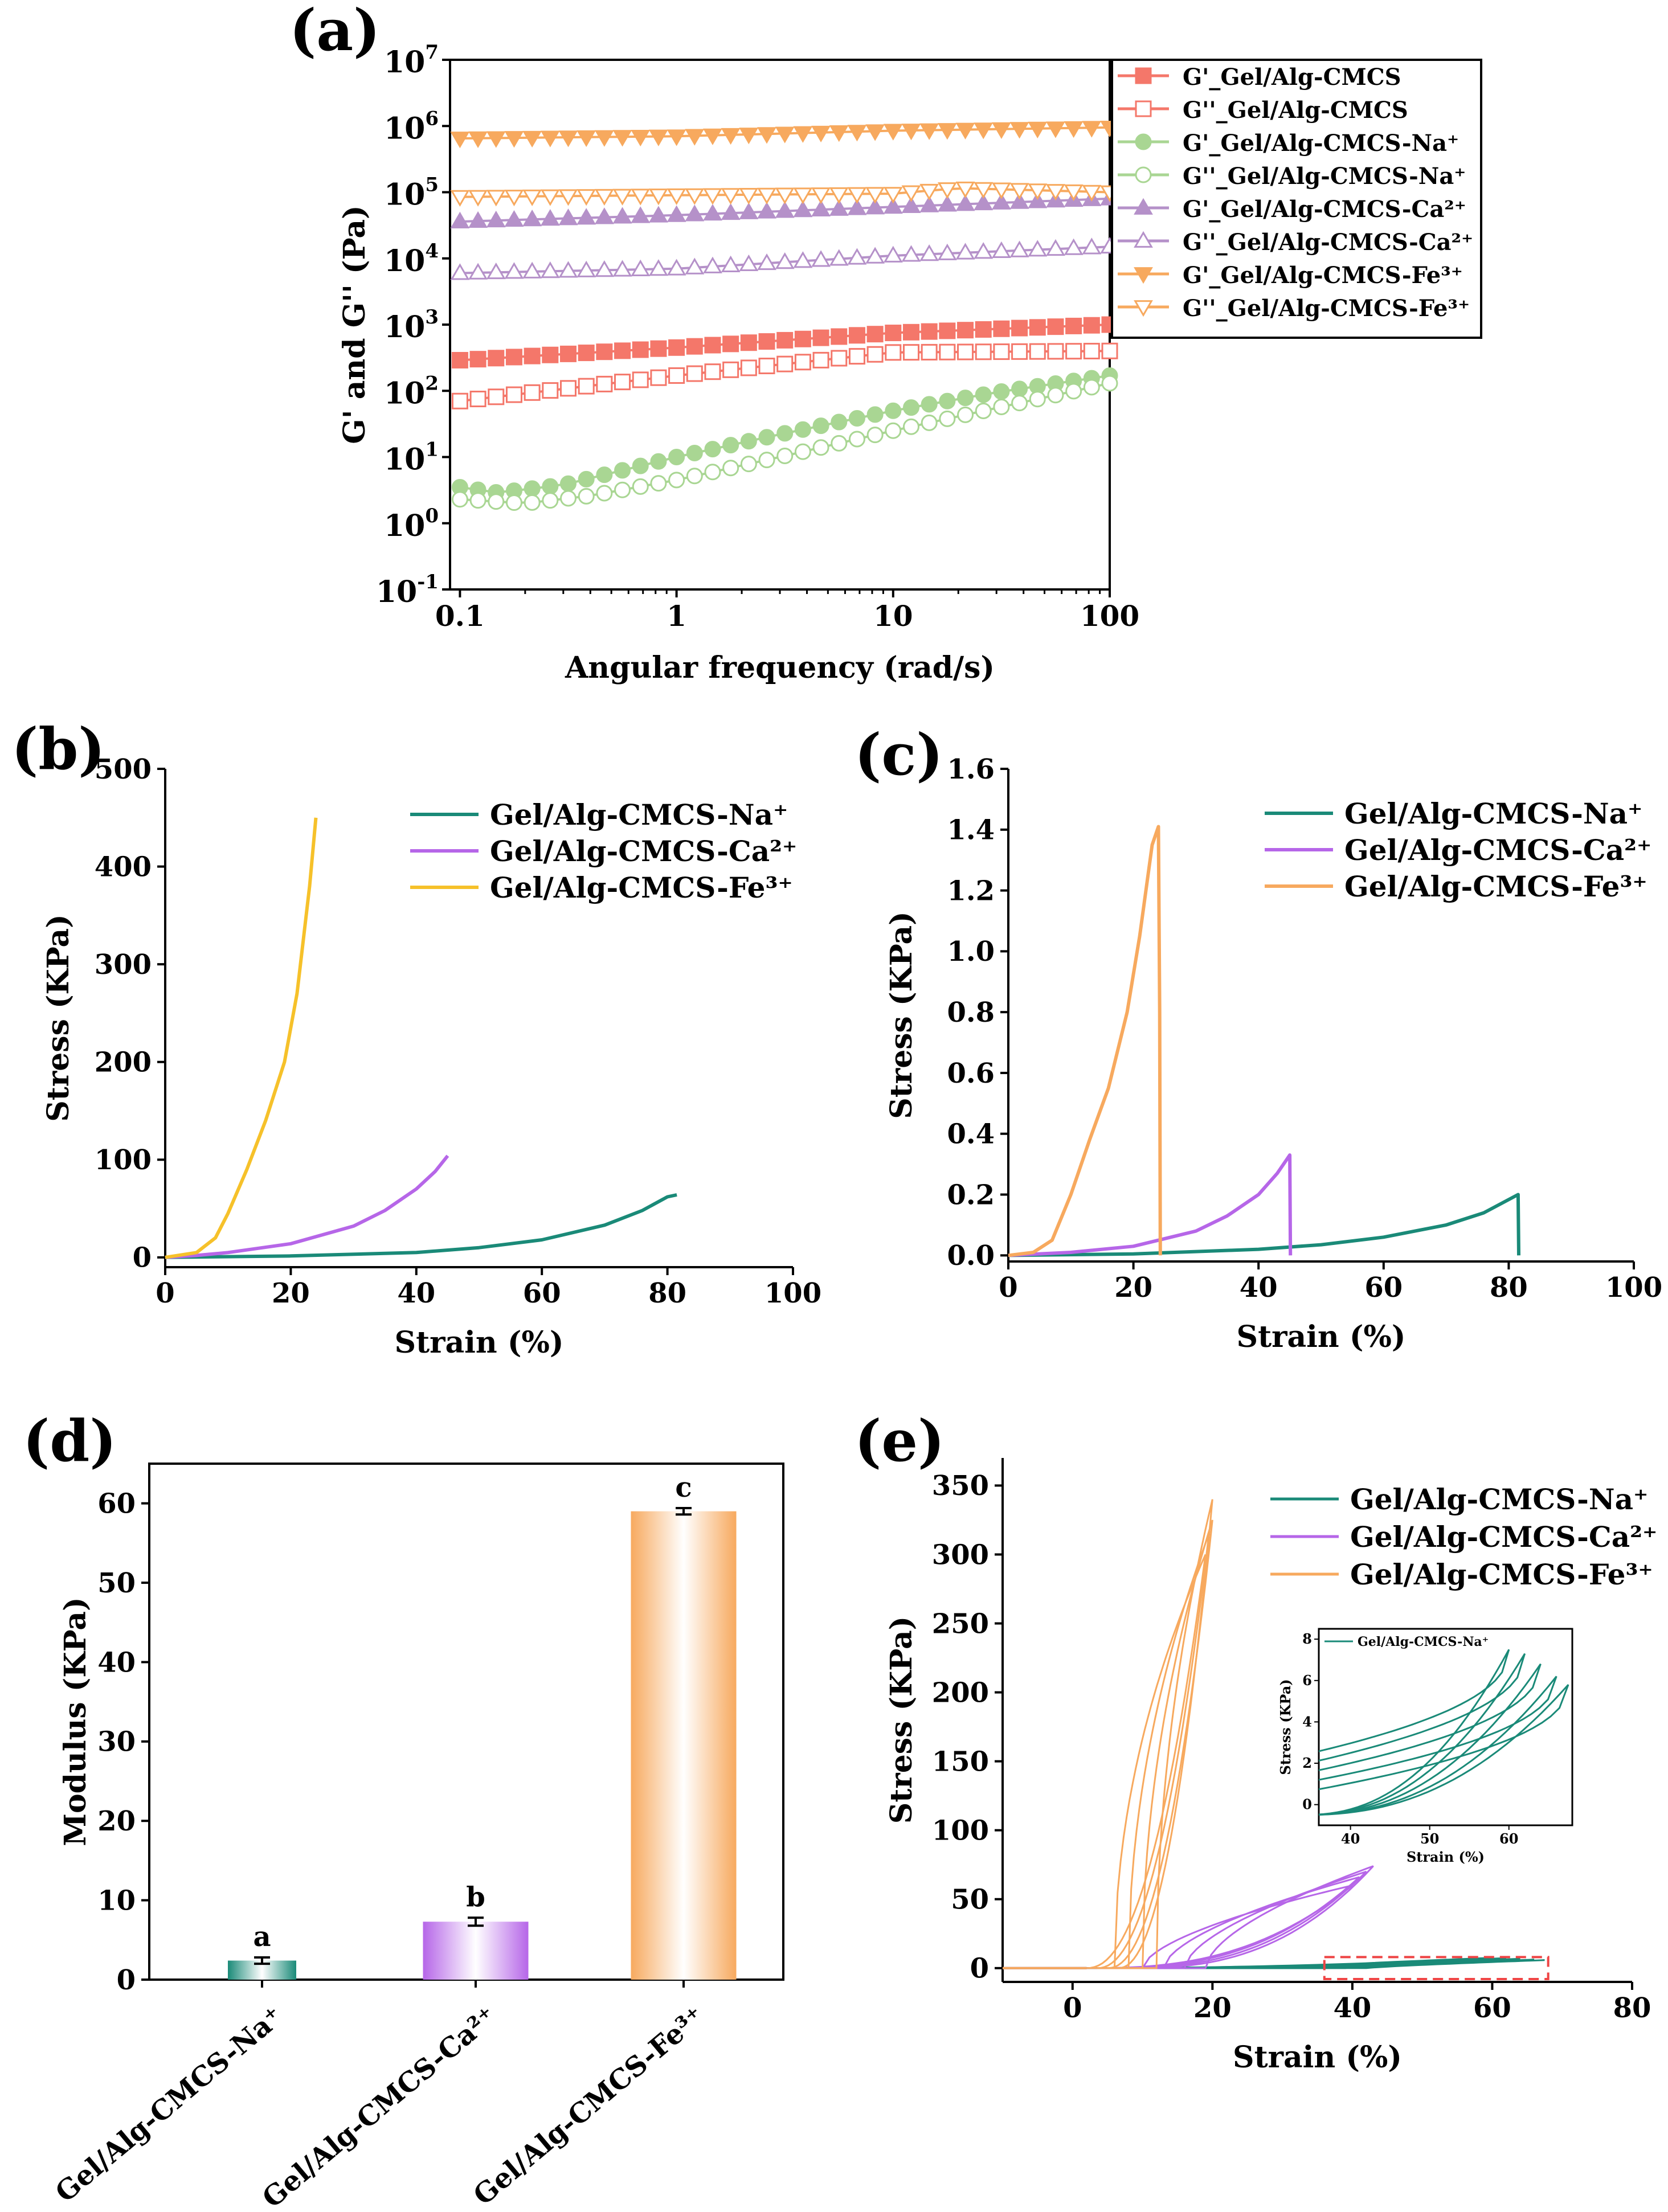 The image size is (1668, 2212). Describe the element at coordinates (165, 1293) in the screenshot. I see `x-tick-label: 0` at that location.